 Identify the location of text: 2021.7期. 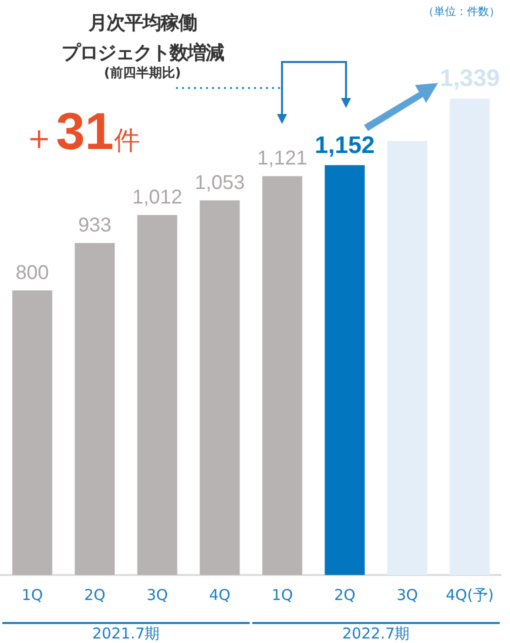
(126, 633).